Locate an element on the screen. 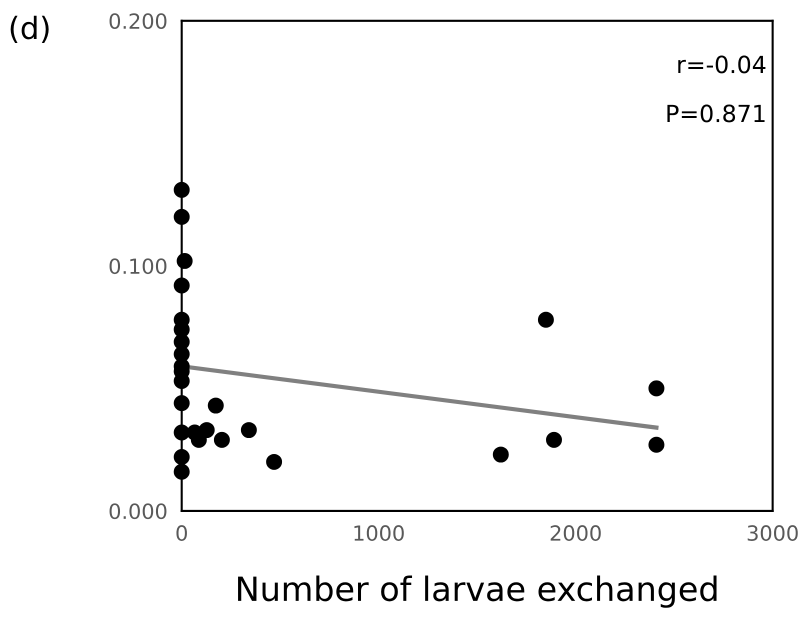 The height and width of the screenshot is (630, 804). y-tick-label: 0.100 is located at coordinates (138, 266).